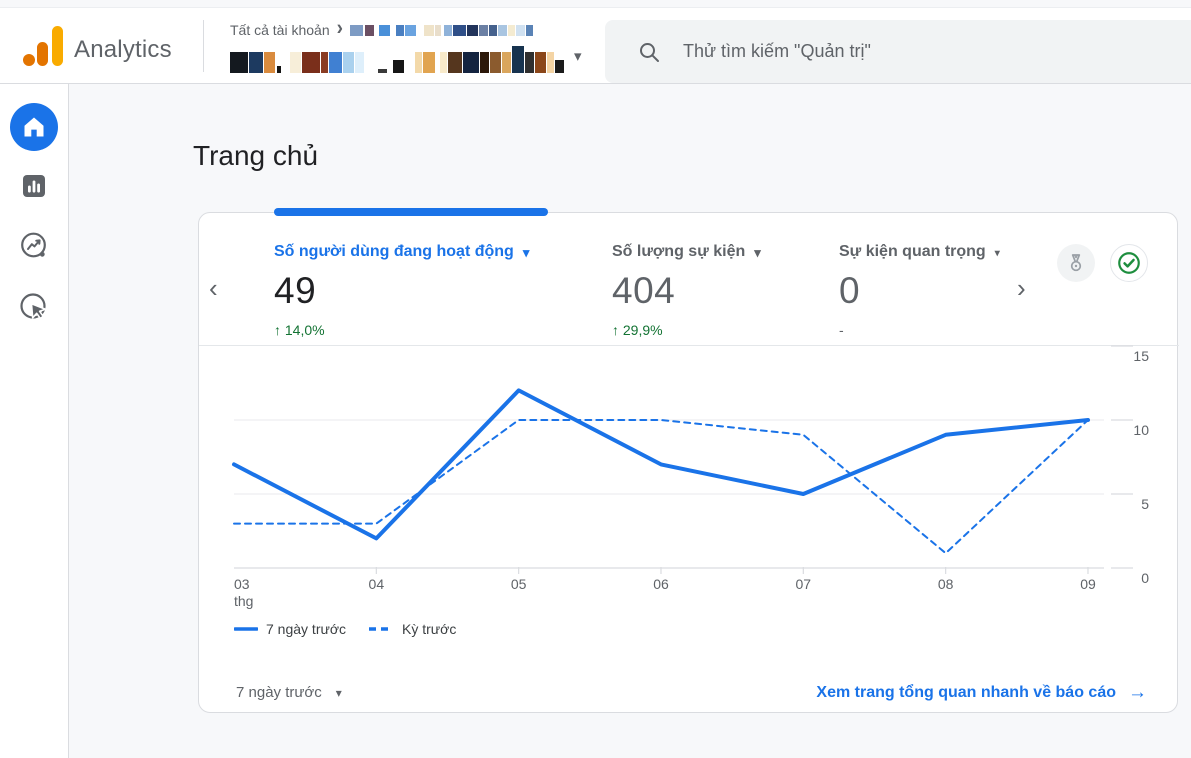 This screenshot has height=758, width=1191. Describe the element at coordinates (850, 290) in the screenshot. I see `metric-value: 0` at that location.